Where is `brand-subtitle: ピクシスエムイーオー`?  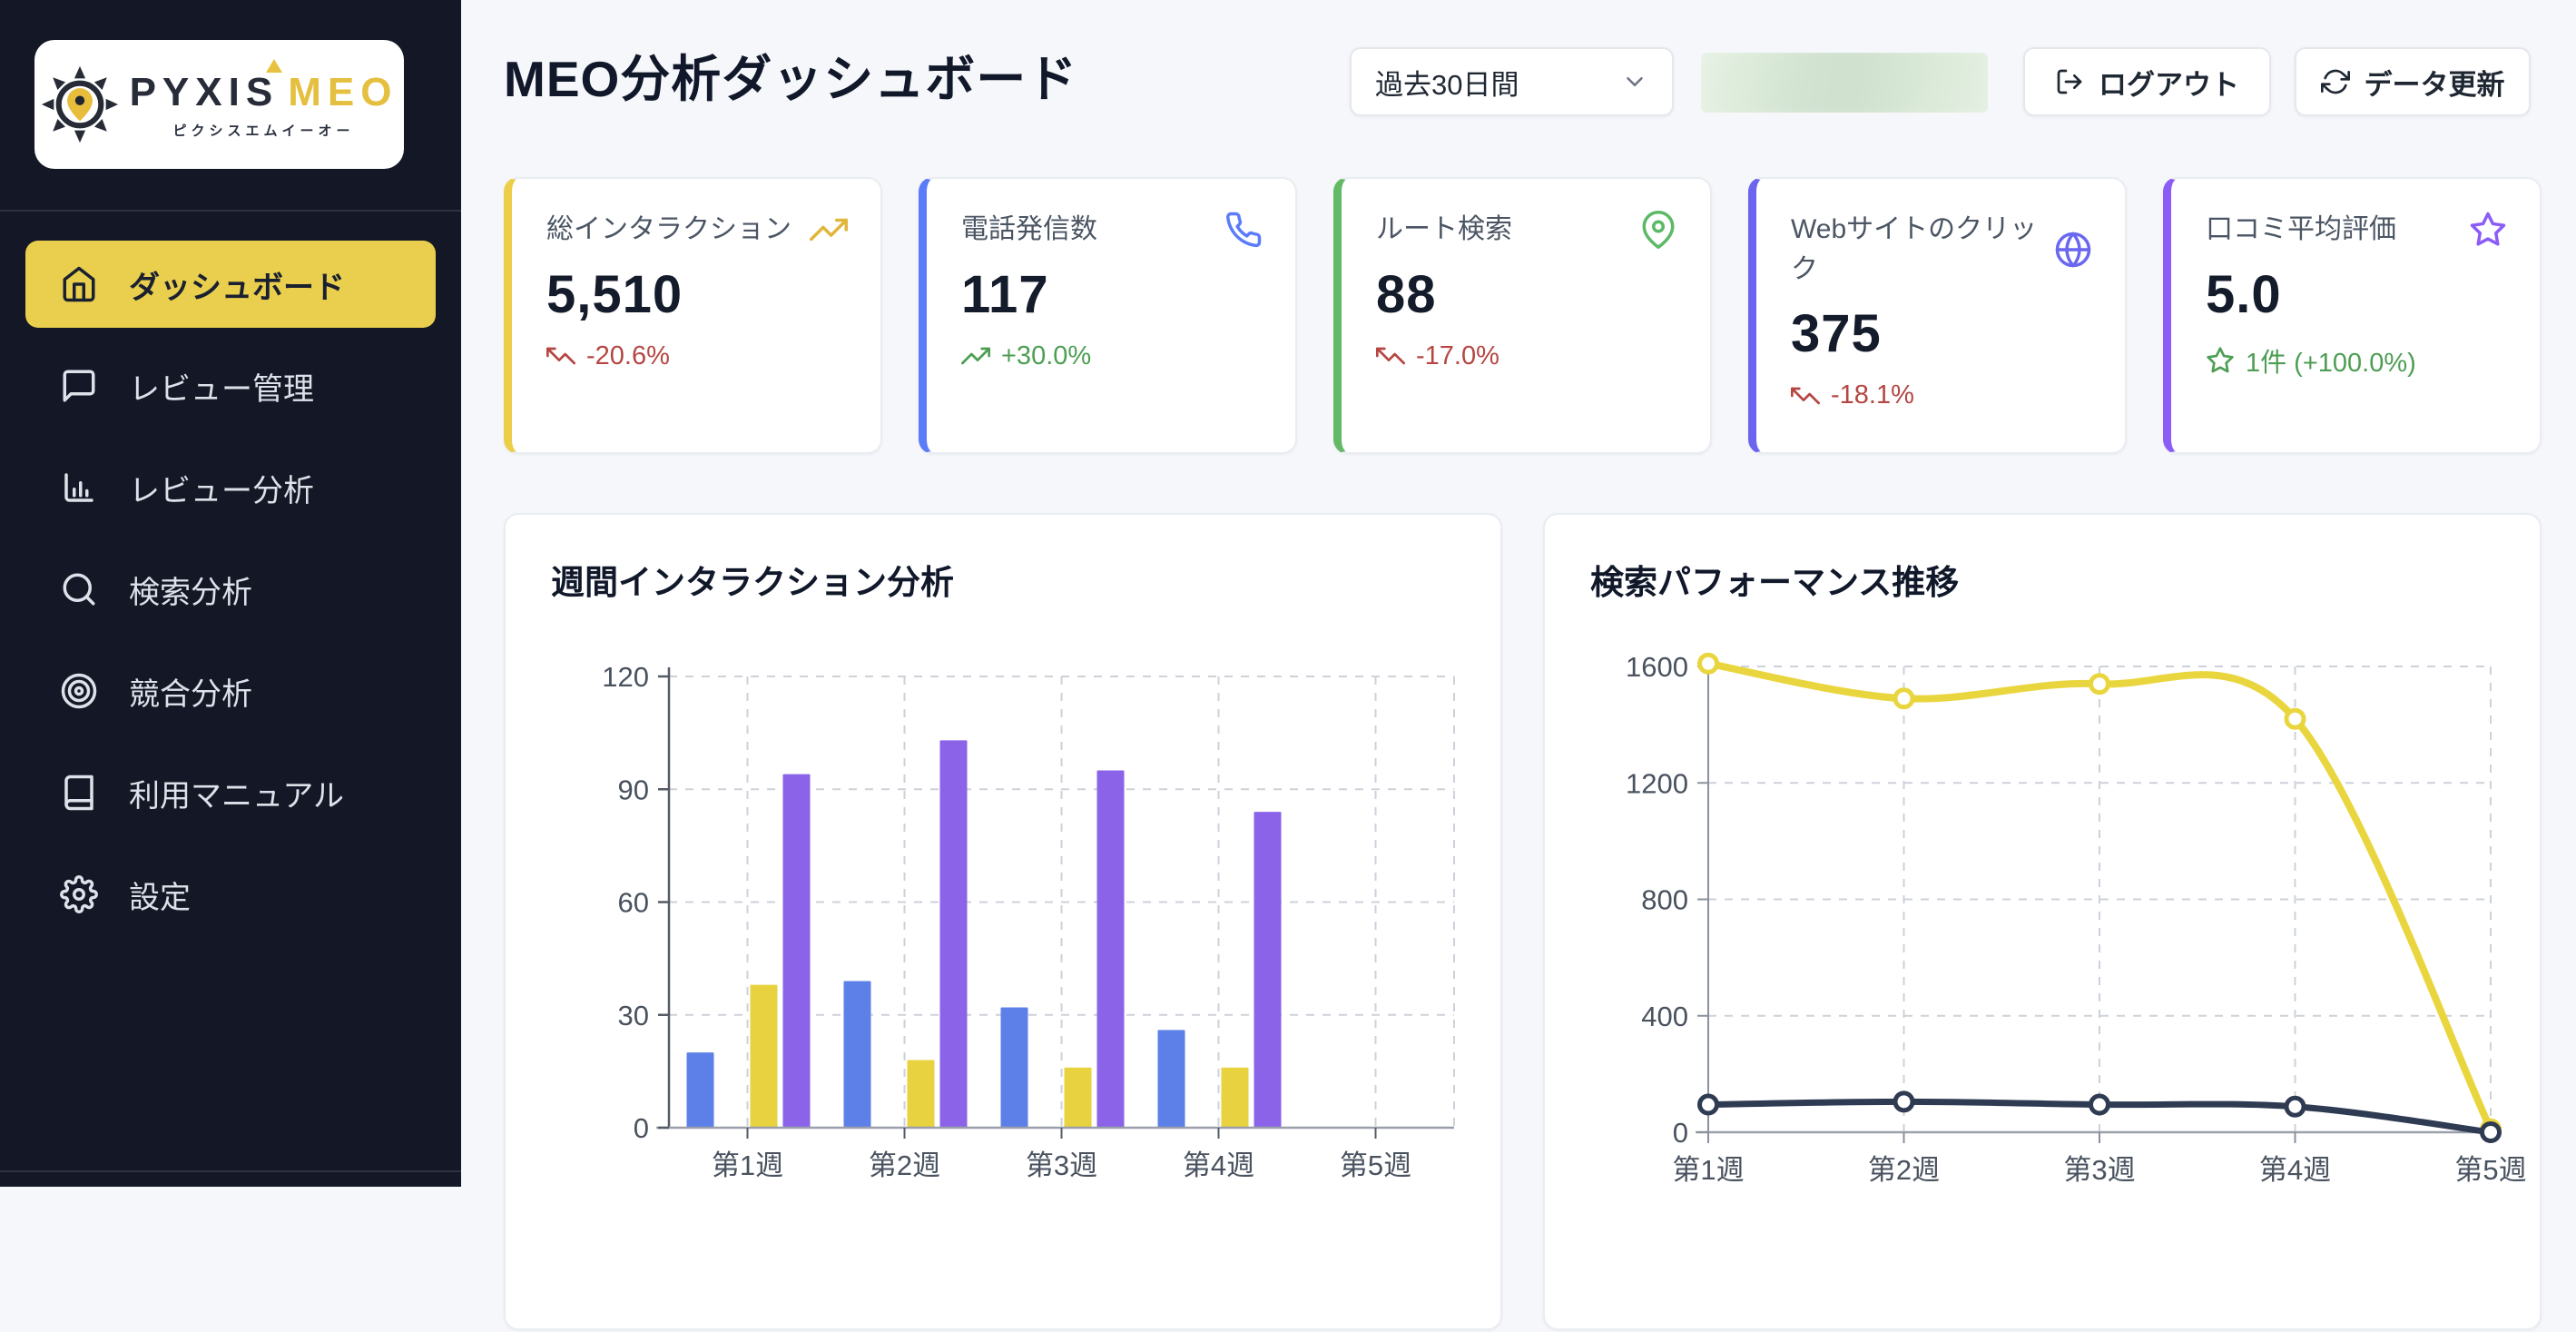 brand-subtitle: ピクシスエムイーオー is located at coordinates (263, 131).